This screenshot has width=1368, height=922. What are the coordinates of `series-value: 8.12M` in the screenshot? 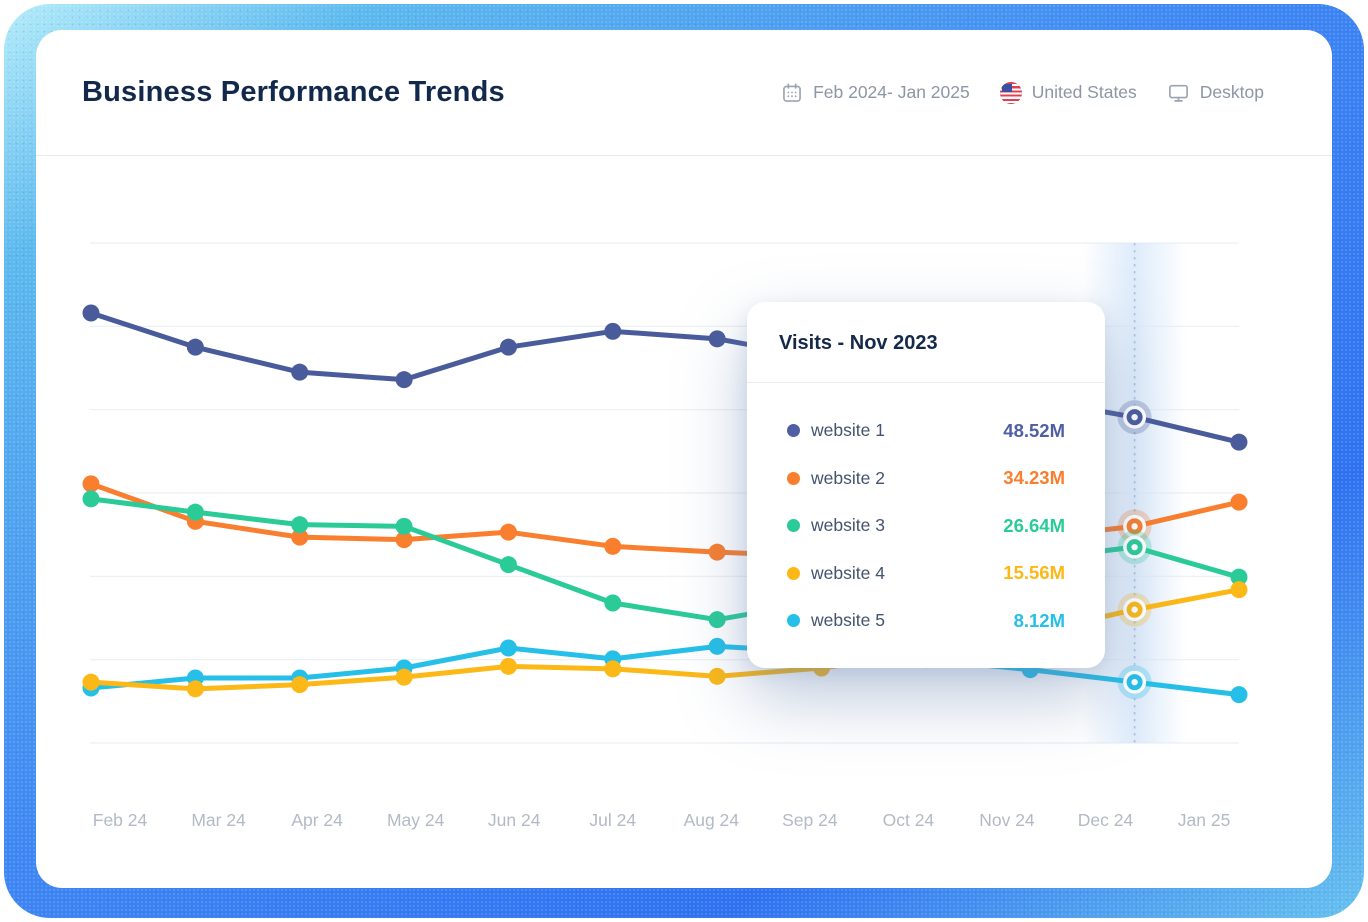 It's located at (1039, 620).